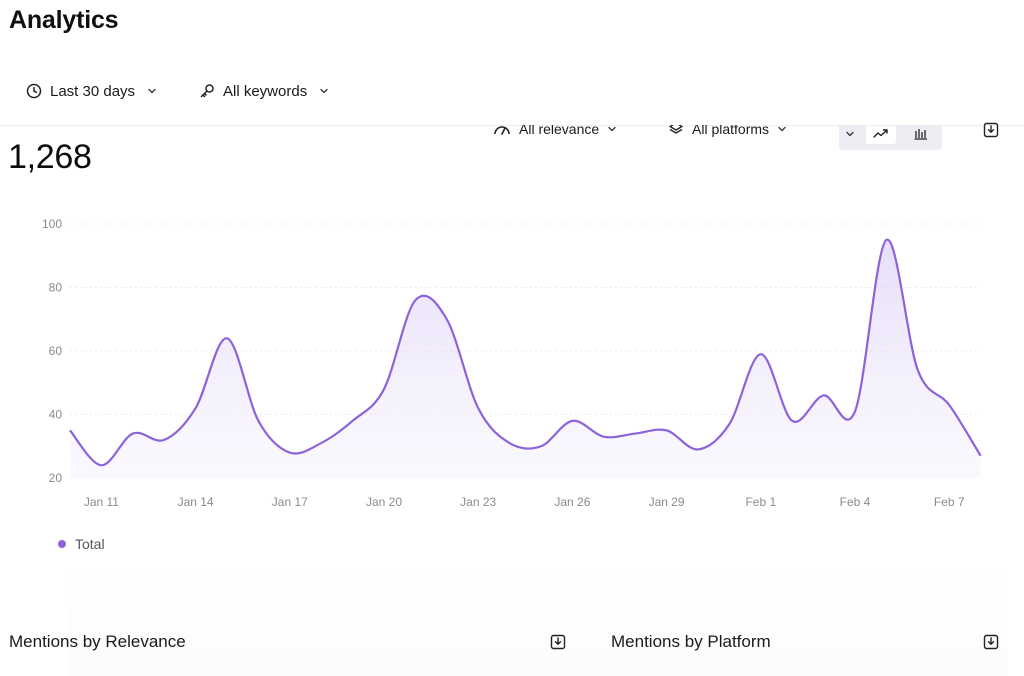  I want to click on download-chart-button, so click(991, 130).